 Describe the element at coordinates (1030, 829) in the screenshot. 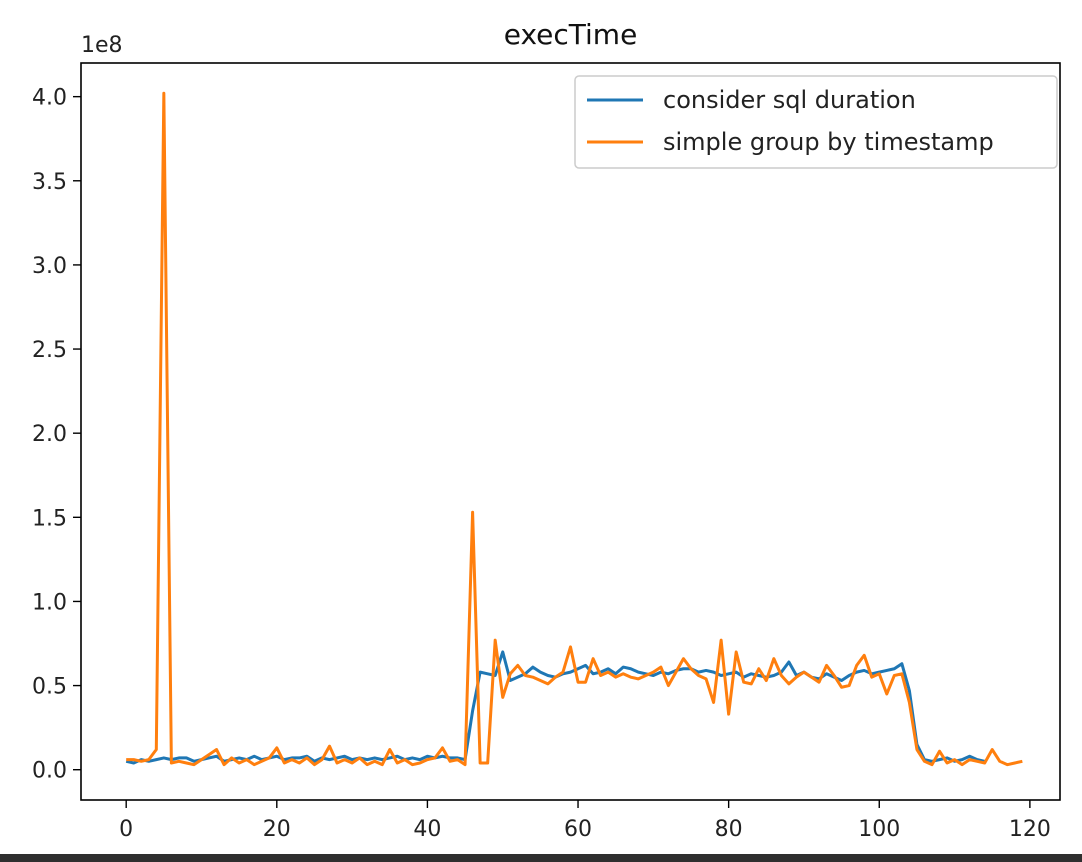

I see `x-tick-label: 120` at that location.